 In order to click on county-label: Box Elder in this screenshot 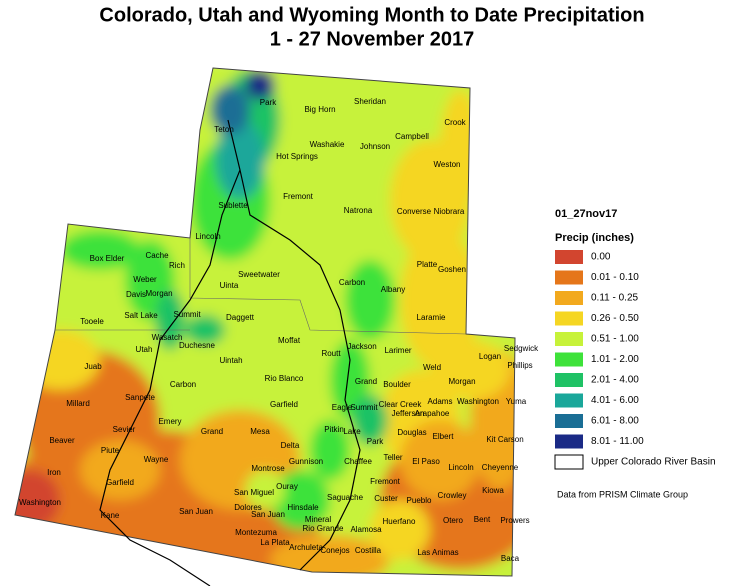, I will do `click(107, 258)`.